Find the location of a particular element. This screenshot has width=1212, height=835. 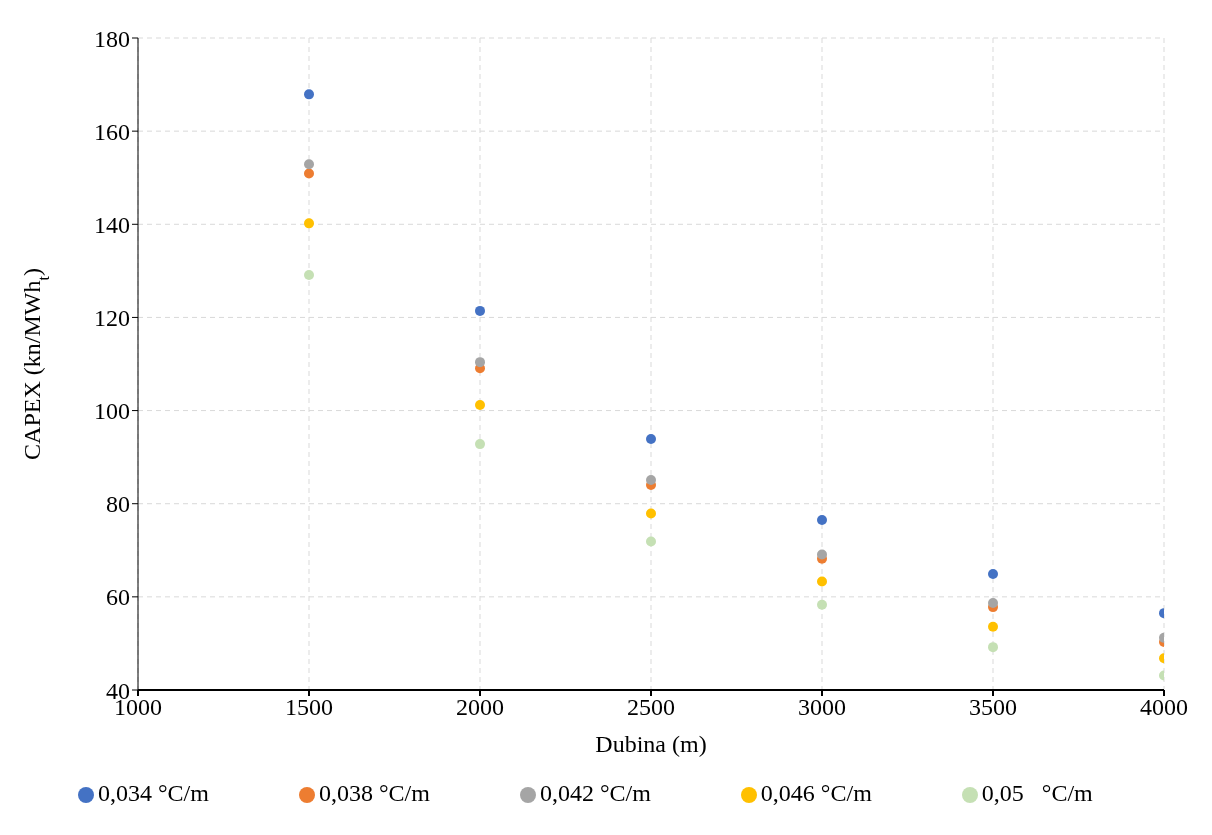

y-tick-label: 140 is located at coordinates (112, 224).